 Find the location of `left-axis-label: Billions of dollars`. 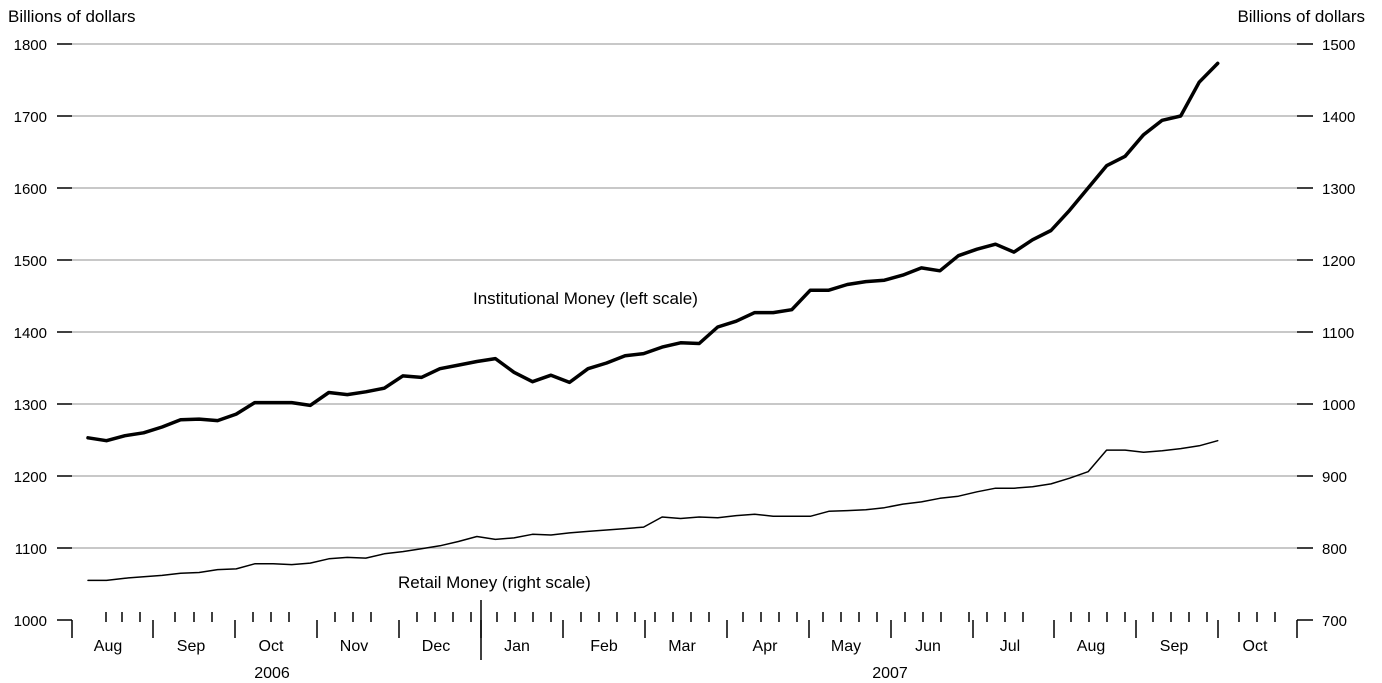

left-axis-label: Billions of dollars is located at coordinates (72, 16).